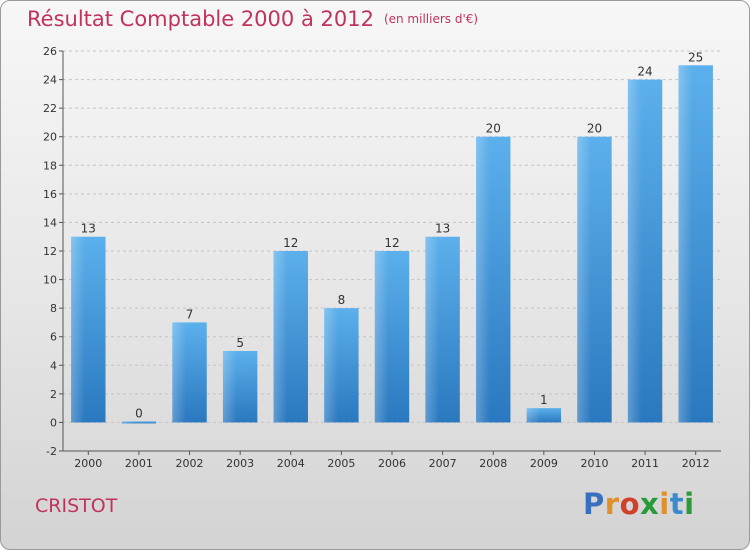 This screenshot has height=550, width=750. Describe the element at coordinates (544, 415) in the screenshot. I see `bar-highlight-2009` at that location.